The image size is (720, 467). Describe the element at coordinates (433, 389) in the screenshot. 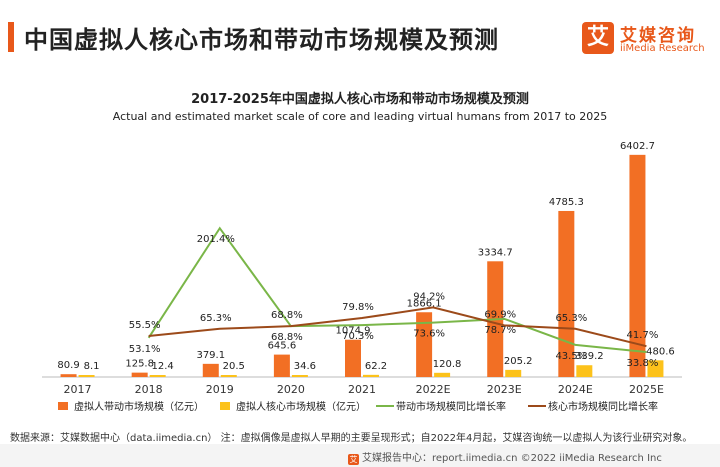

I see `x-tick-label-2022E: 2022E` at that location.